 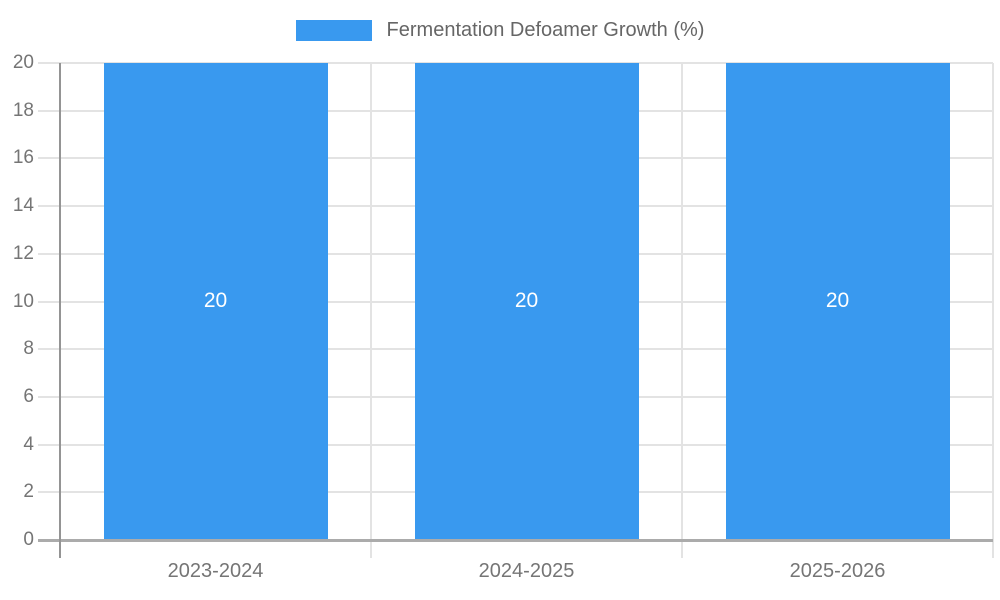 What do you see at coordinates (28, 396) in the screenshot?
I see `y-tick-label: 6` at bounding box center [28, 396].